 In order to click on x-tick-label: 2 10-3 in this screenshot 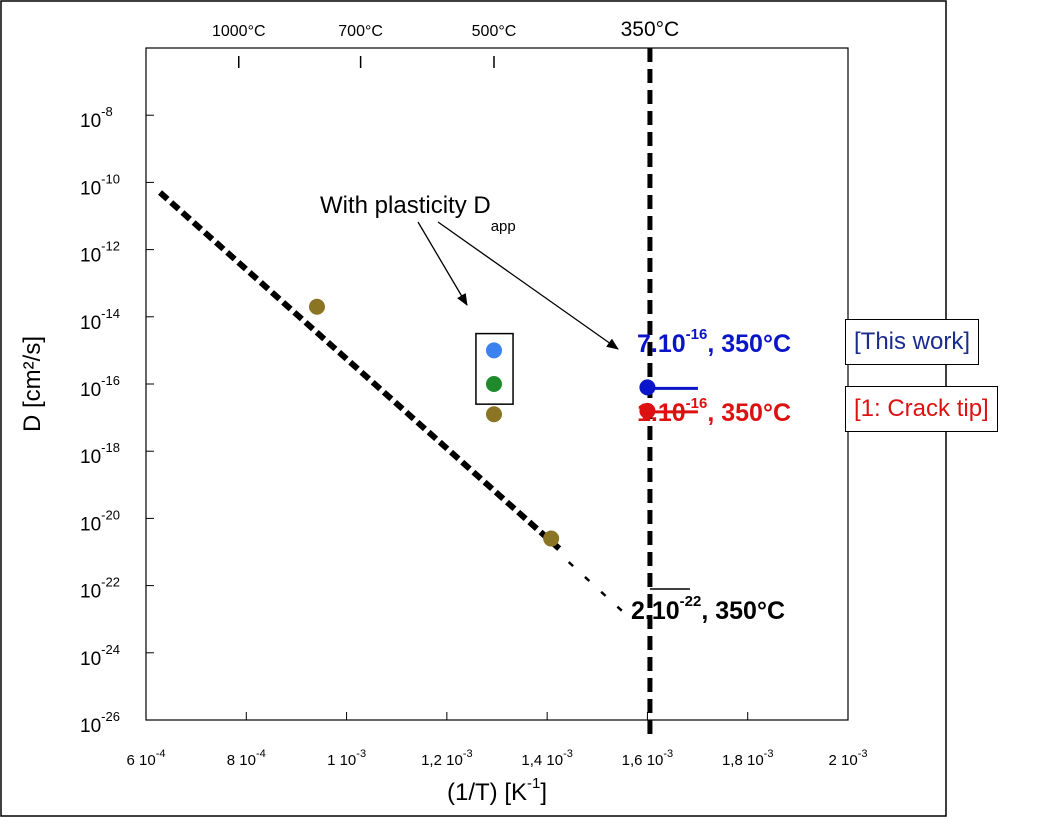, I will do `click(848, 758)`.